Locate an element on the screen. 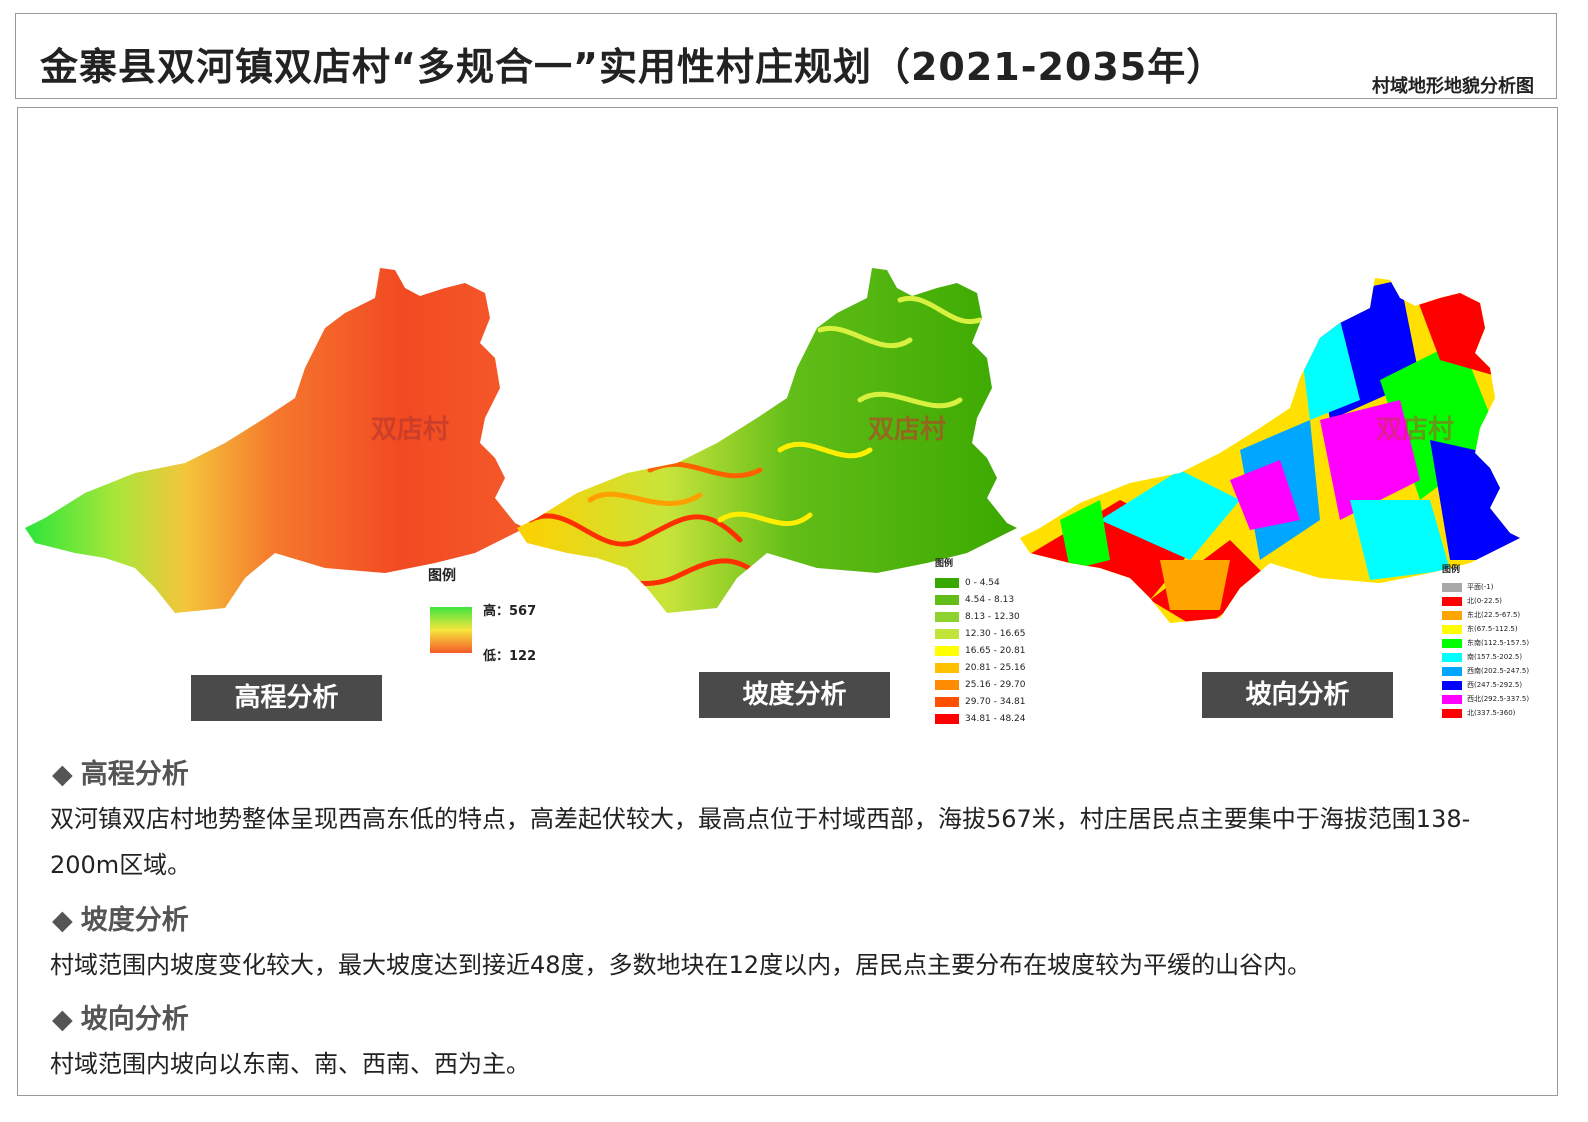 Image resolution: width=1588 pixels, height=1122 pixels. slope-legend-row: 4.54 - 8.13 is located at coordinates (980, 599).